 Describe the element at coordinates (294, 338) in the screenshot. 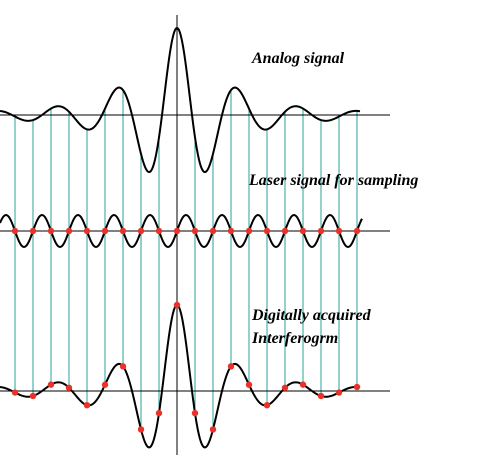

I see `digital-label: Interferogrm` at that location.